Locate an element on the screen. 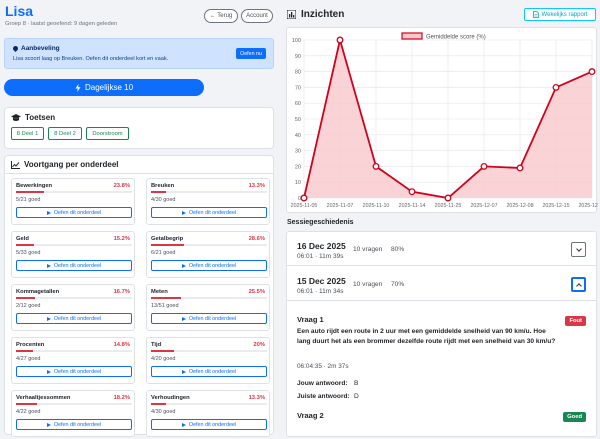 The image size is (600, 439). progress-tile: Breuken 13.3% 4/30 goed Oefen dit onderdeel is located at coordinates (208, 201).